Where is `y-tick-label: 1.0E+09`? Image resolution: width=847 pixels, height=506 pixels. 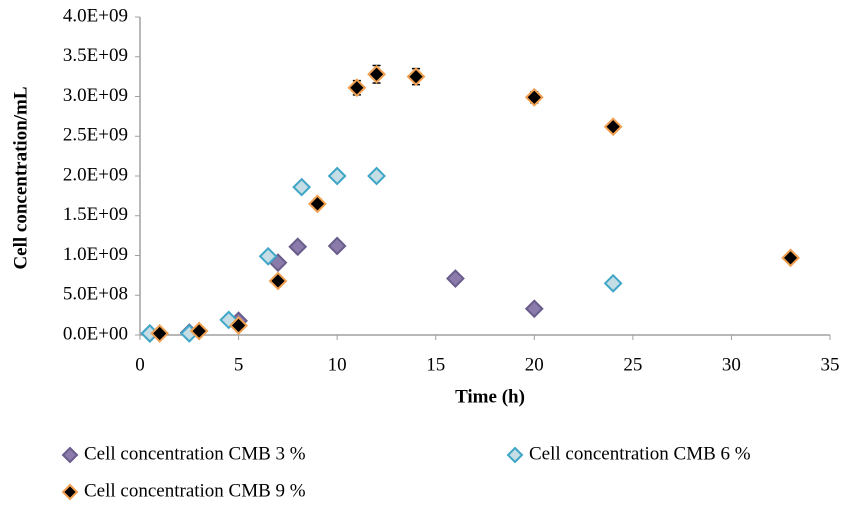 y-tick-label: 1.0E+09 is located at coordinates (95, 254).